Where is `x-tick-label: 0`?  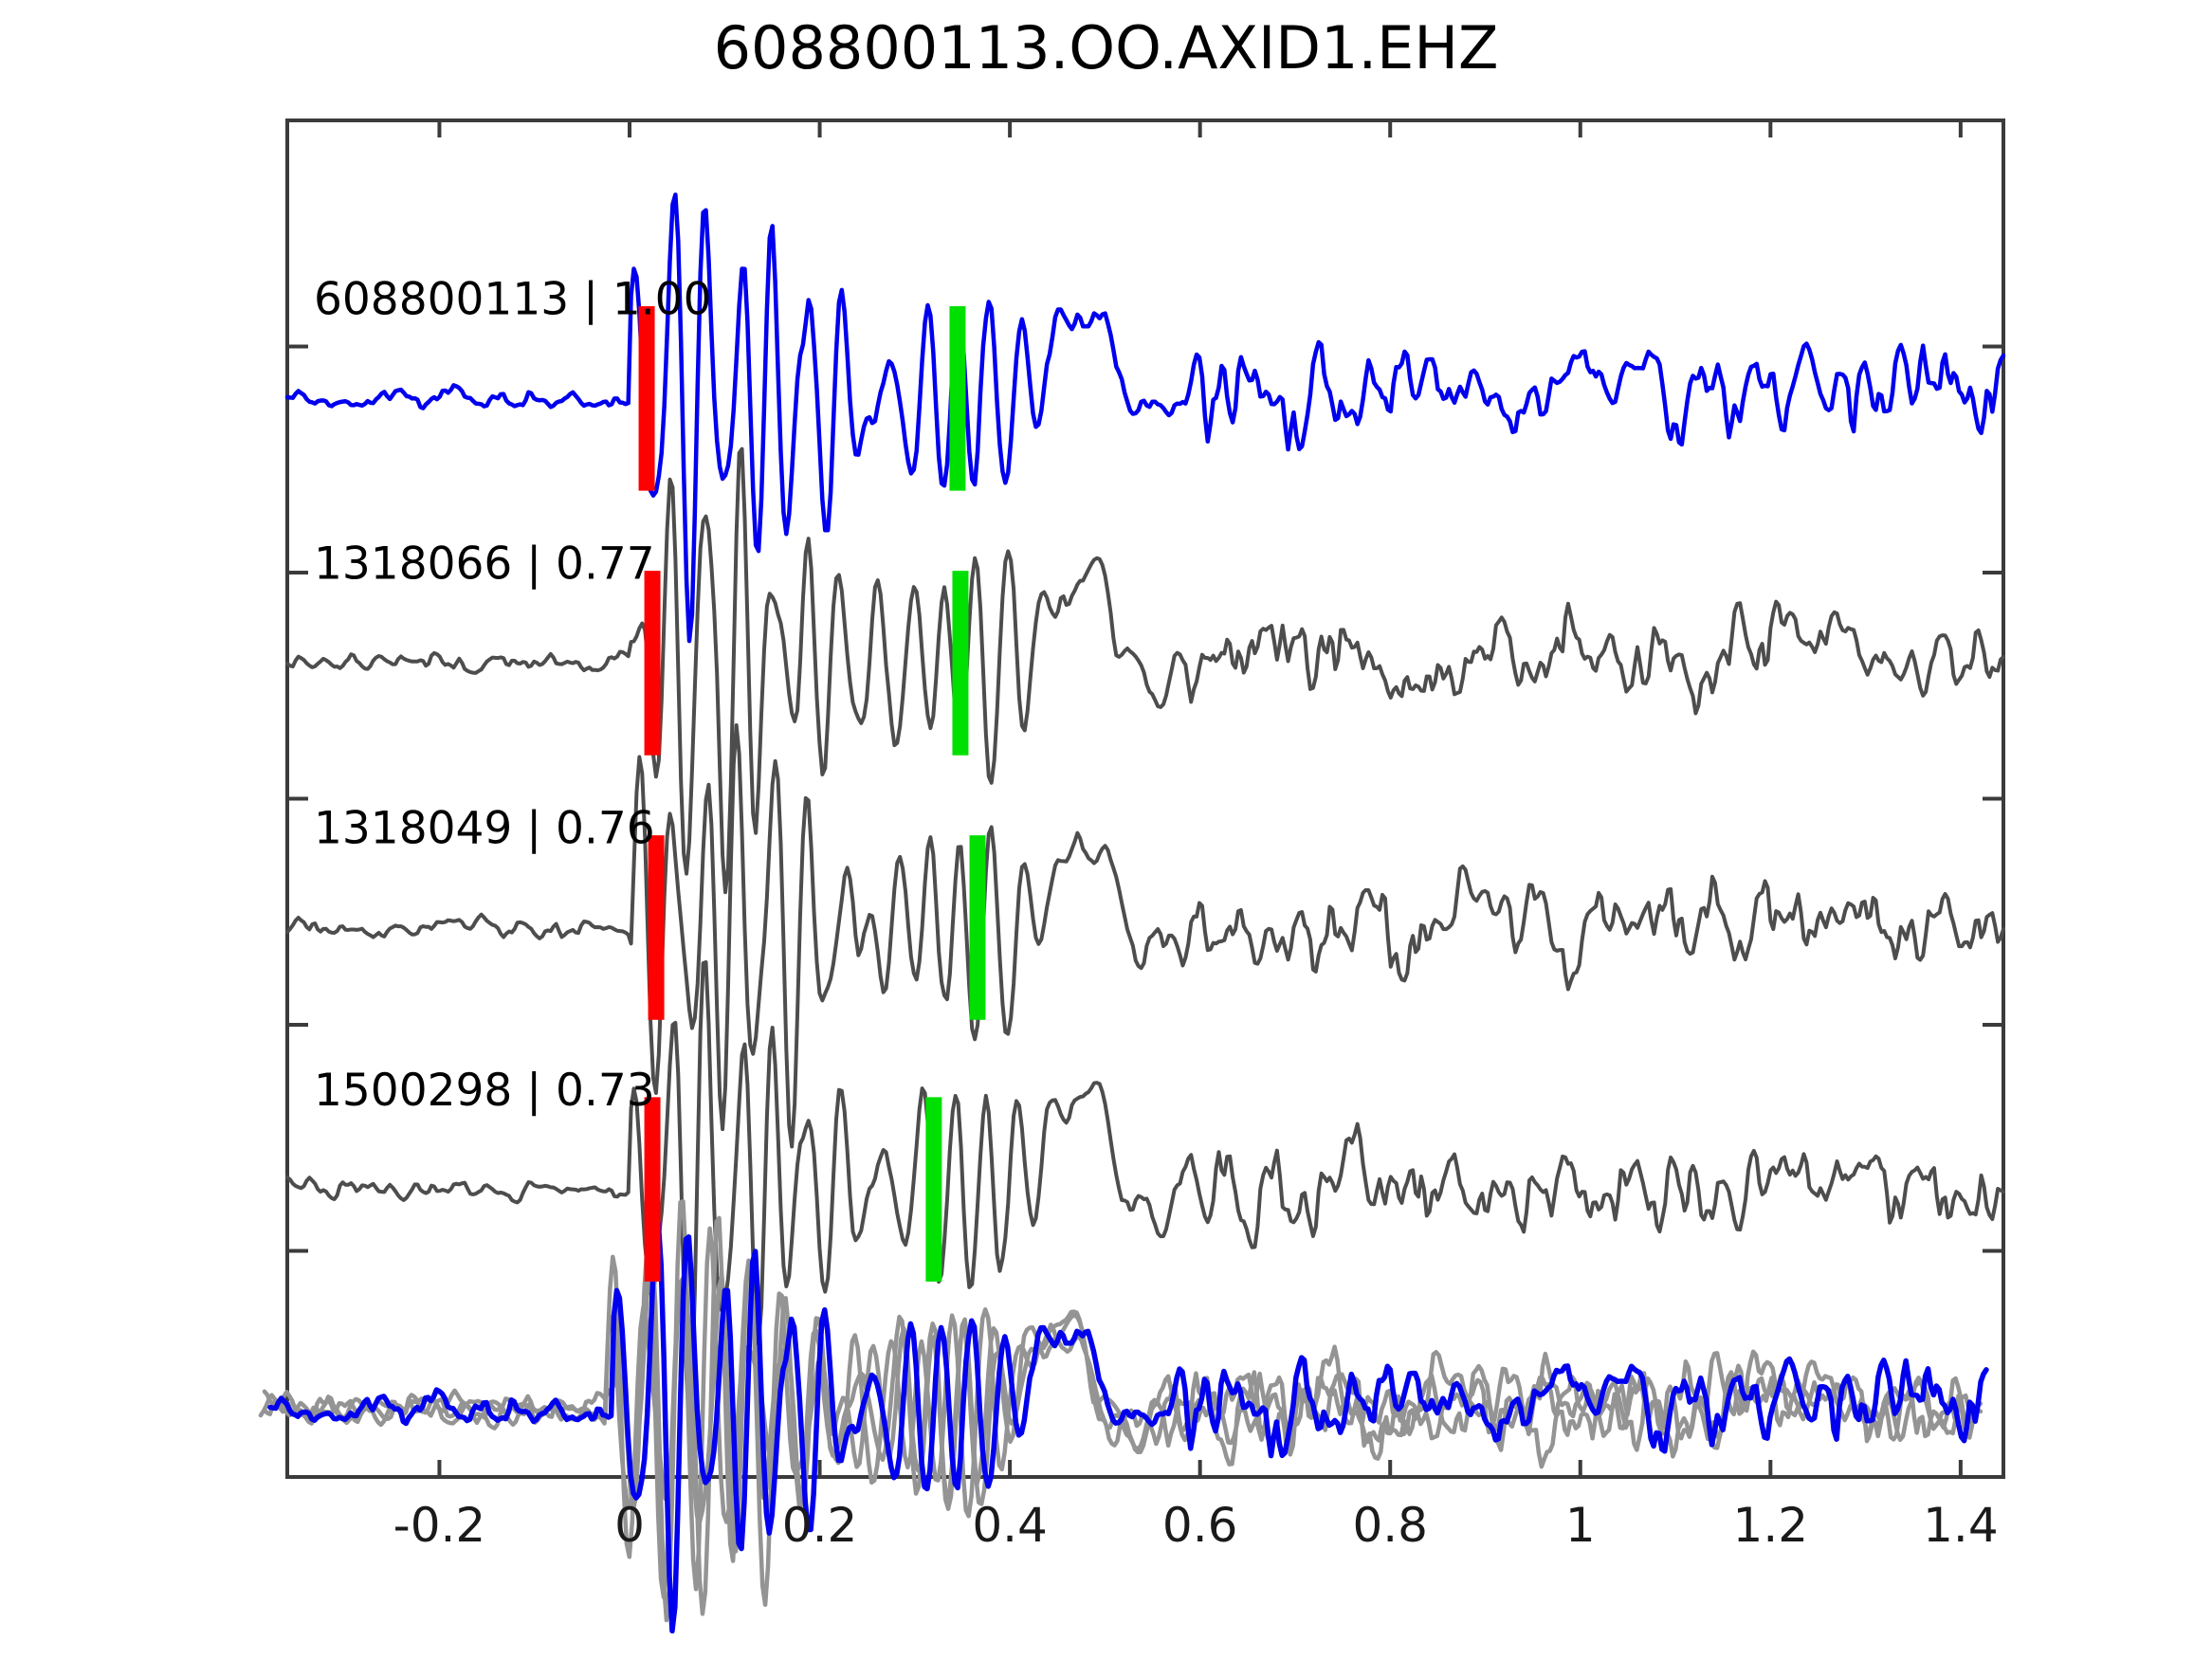
x-tick-label: 0 is located at coordinates (629, 1525).